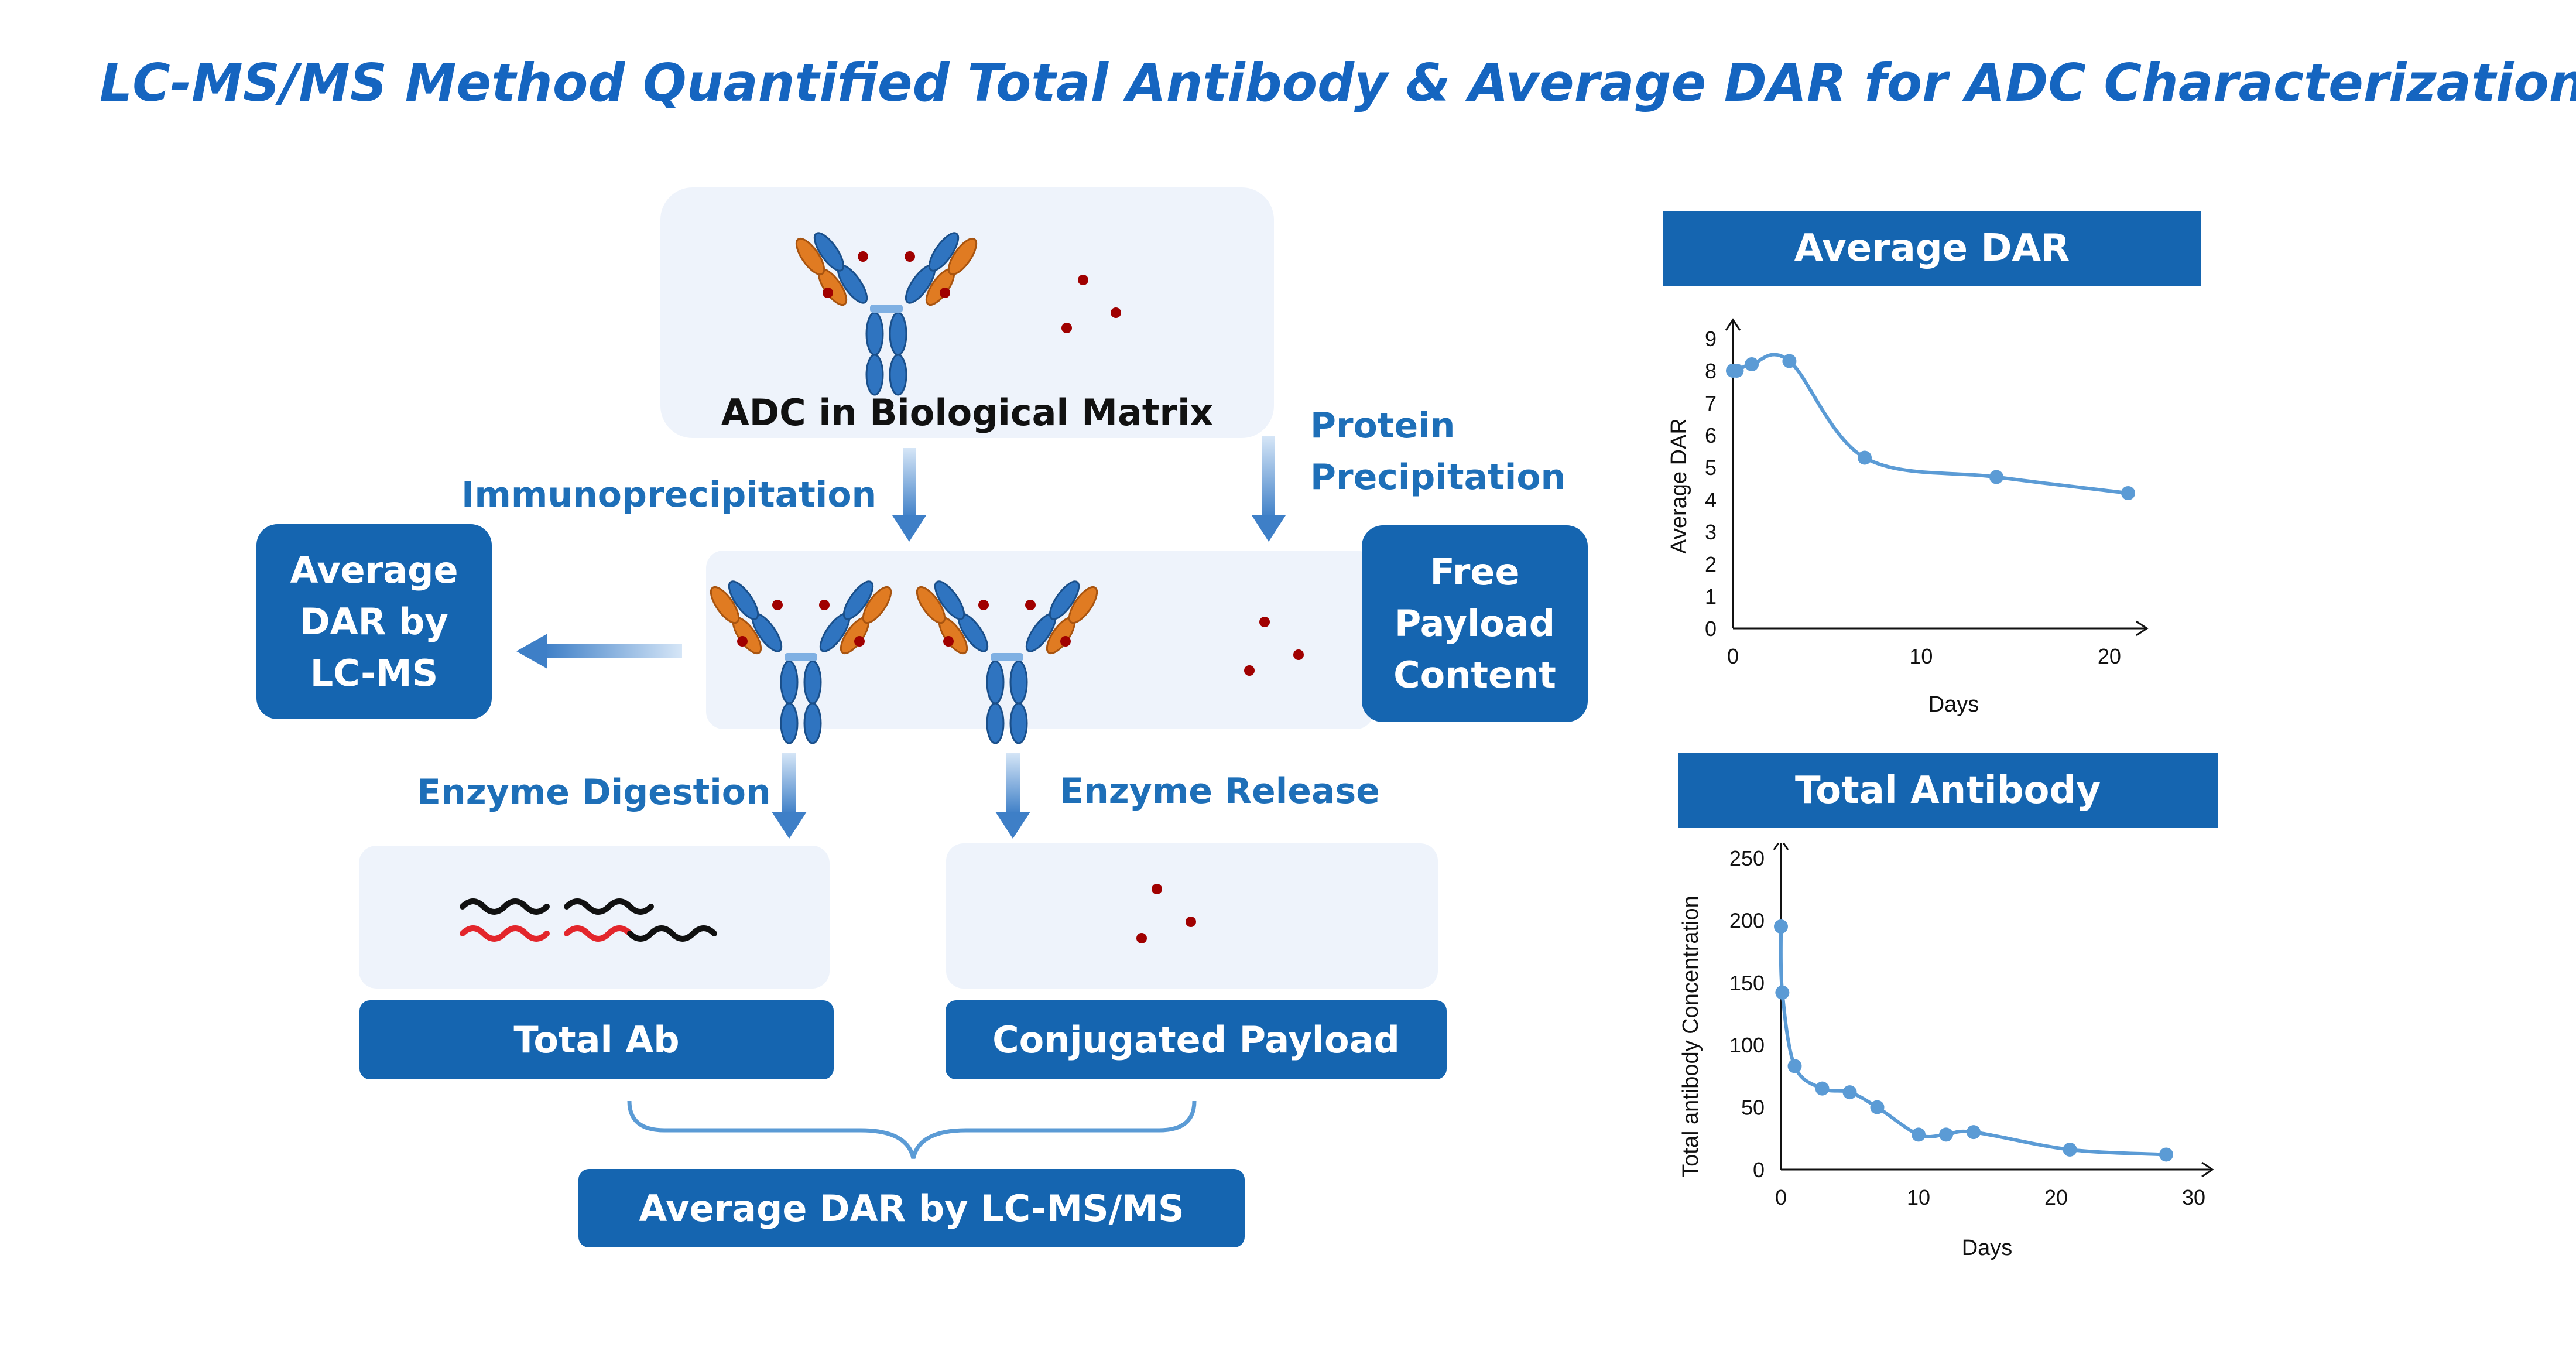 The height and width of the screenshot is (1371, 2576). I want to click on y-tick-label: 5, so click(1711, 468).